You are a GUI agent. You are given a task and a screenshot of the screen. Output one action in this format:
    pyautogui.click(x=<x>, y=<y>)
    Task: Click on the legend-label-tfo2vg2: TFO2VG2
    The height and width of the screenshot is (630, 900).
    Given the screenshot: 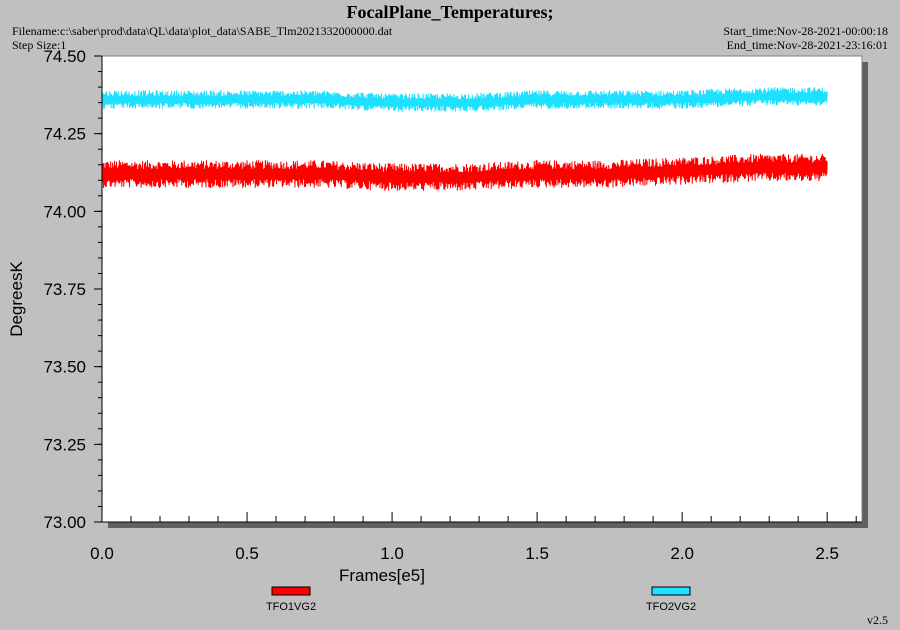 What is the action you would take?
    pyautogui.click(x=671, y=607)
    